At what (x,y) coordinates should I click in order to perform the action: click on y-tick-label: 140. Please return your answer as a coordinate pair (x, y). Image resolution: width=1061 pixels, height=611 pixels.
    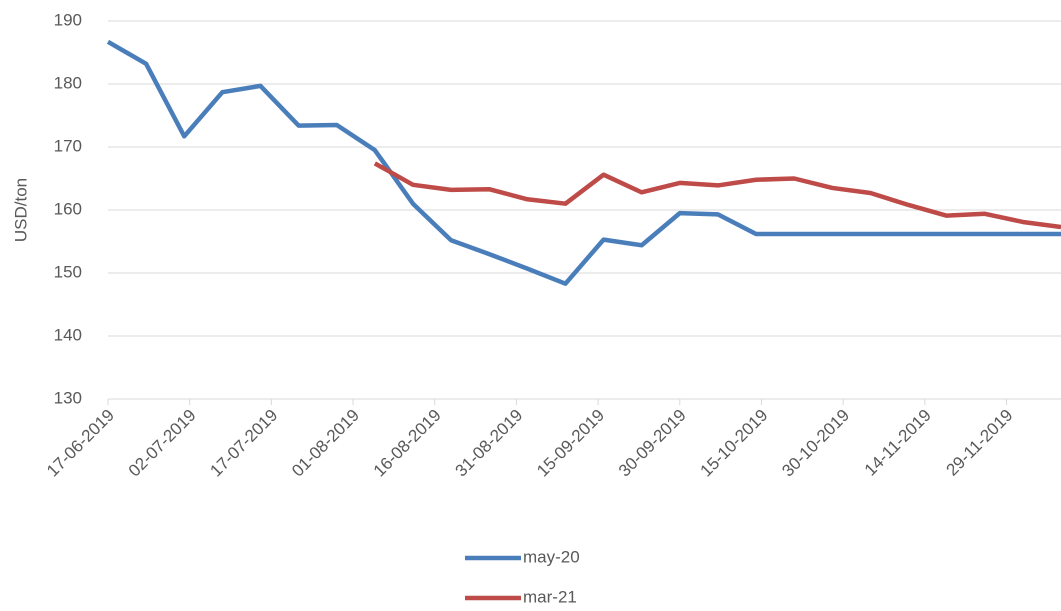
    Looking at the image, I should click on (68, 334).